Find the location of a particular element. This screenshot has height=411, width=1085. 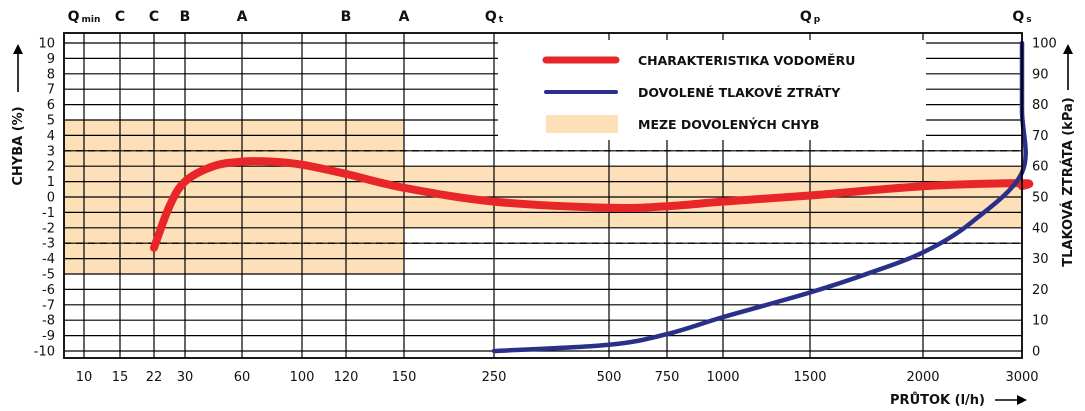

x-tick-label: 150 is located at coordinates (404, 377).